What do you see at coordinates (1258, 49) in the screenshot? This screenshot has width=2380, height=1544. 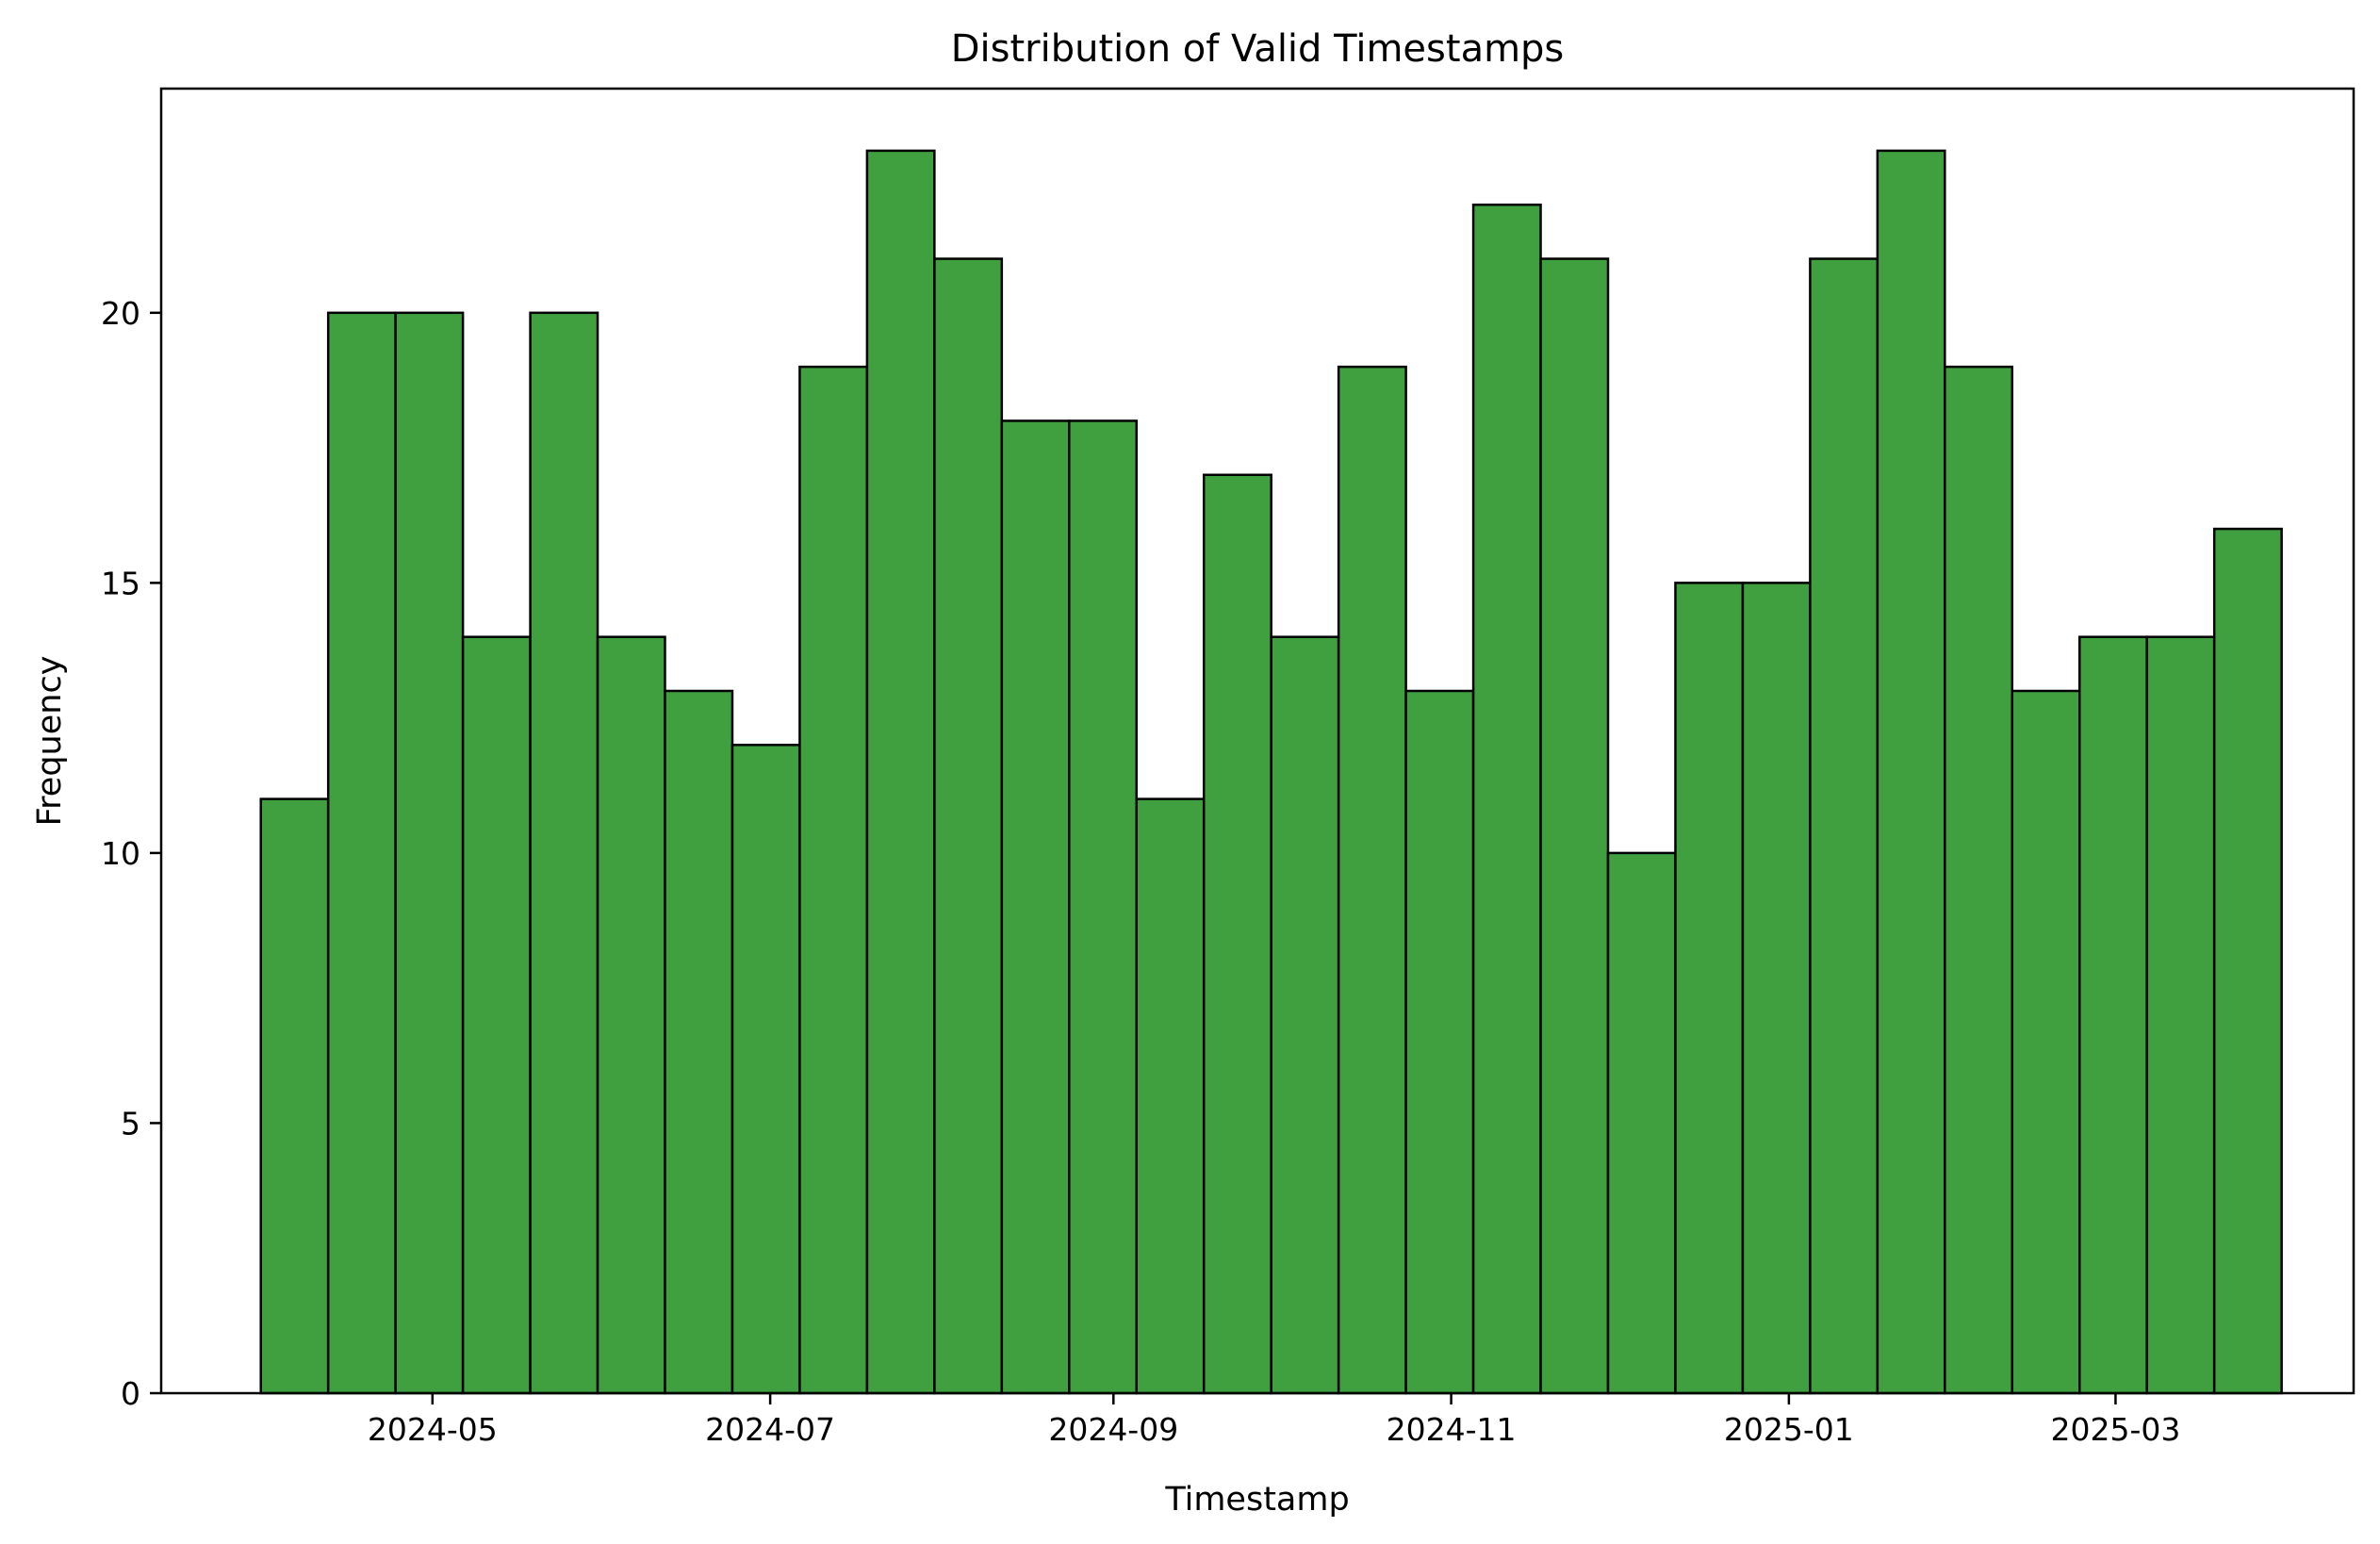 I see `chart-title: Distribution of Valid Timestamps` at bounding box center [1258, 49].